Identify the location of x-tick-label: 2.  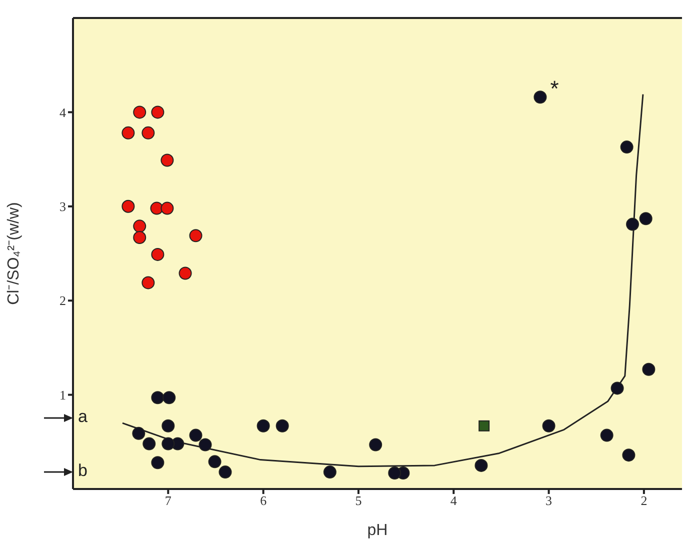
(644, 500).